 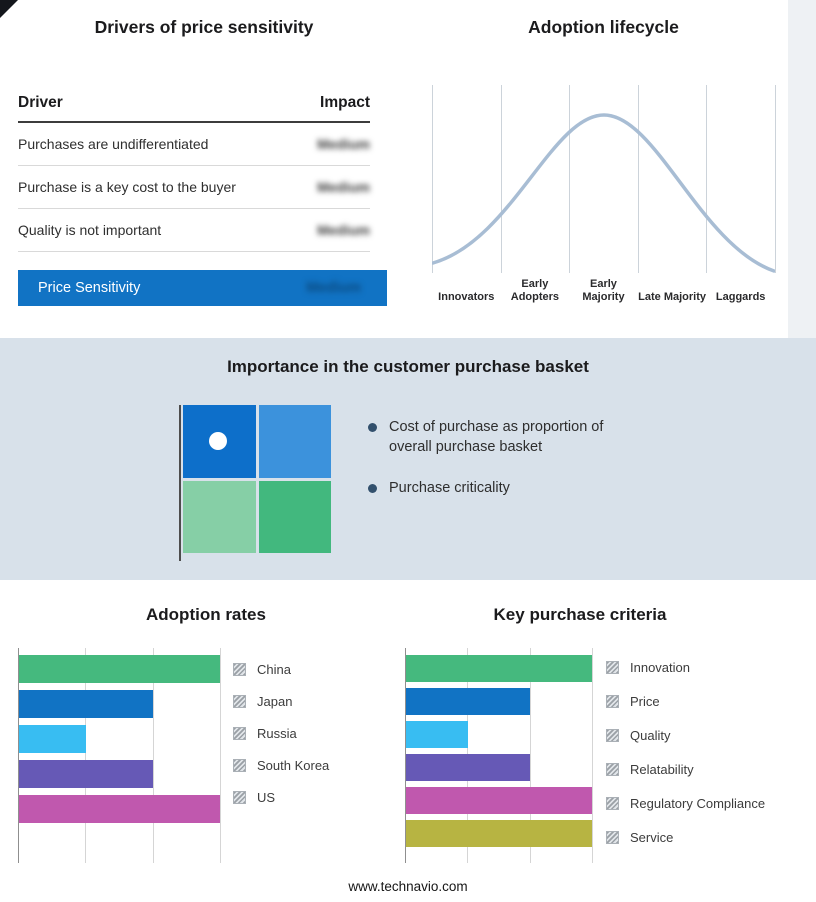 What do you see at coordinates (119, 669) in the screenshot?
I see `bar-china` at bounding box center [119, 669].